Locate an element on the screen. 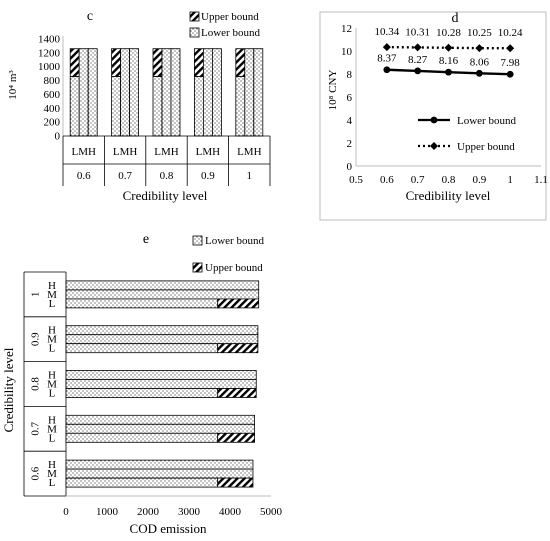  panel-e-xlabel: COD emission is located at coordinates (168, 528).